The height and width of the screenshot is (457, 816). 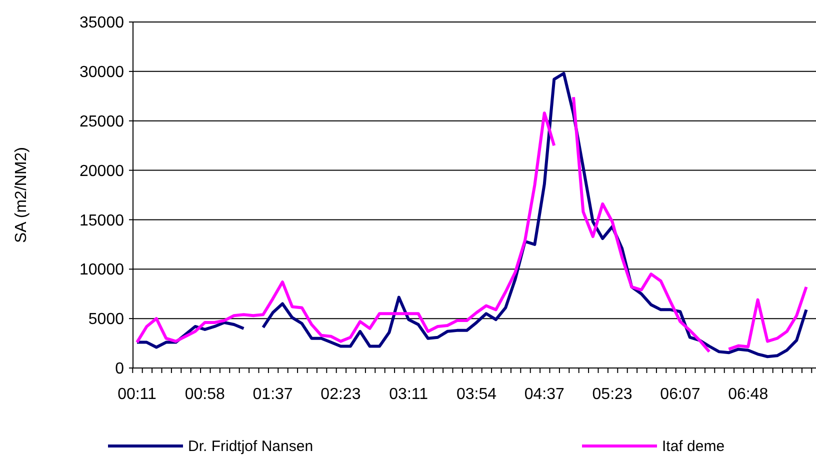 What do you see at coordinates (251, 446) in the screenshot?
I see `legend-label: Dr. Fridtjof Nansen` at bounding box center [251, 446].